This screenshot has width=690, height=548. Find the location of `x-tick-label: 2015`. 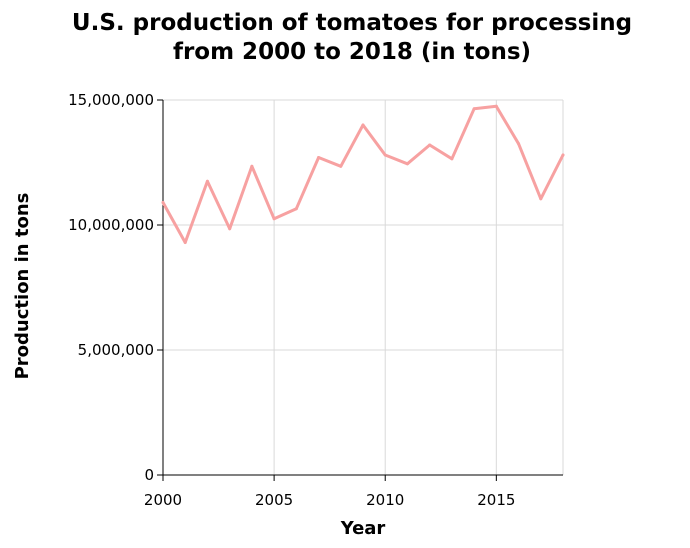

x-tick-label: 2015 is located at coordinates (496, 500).